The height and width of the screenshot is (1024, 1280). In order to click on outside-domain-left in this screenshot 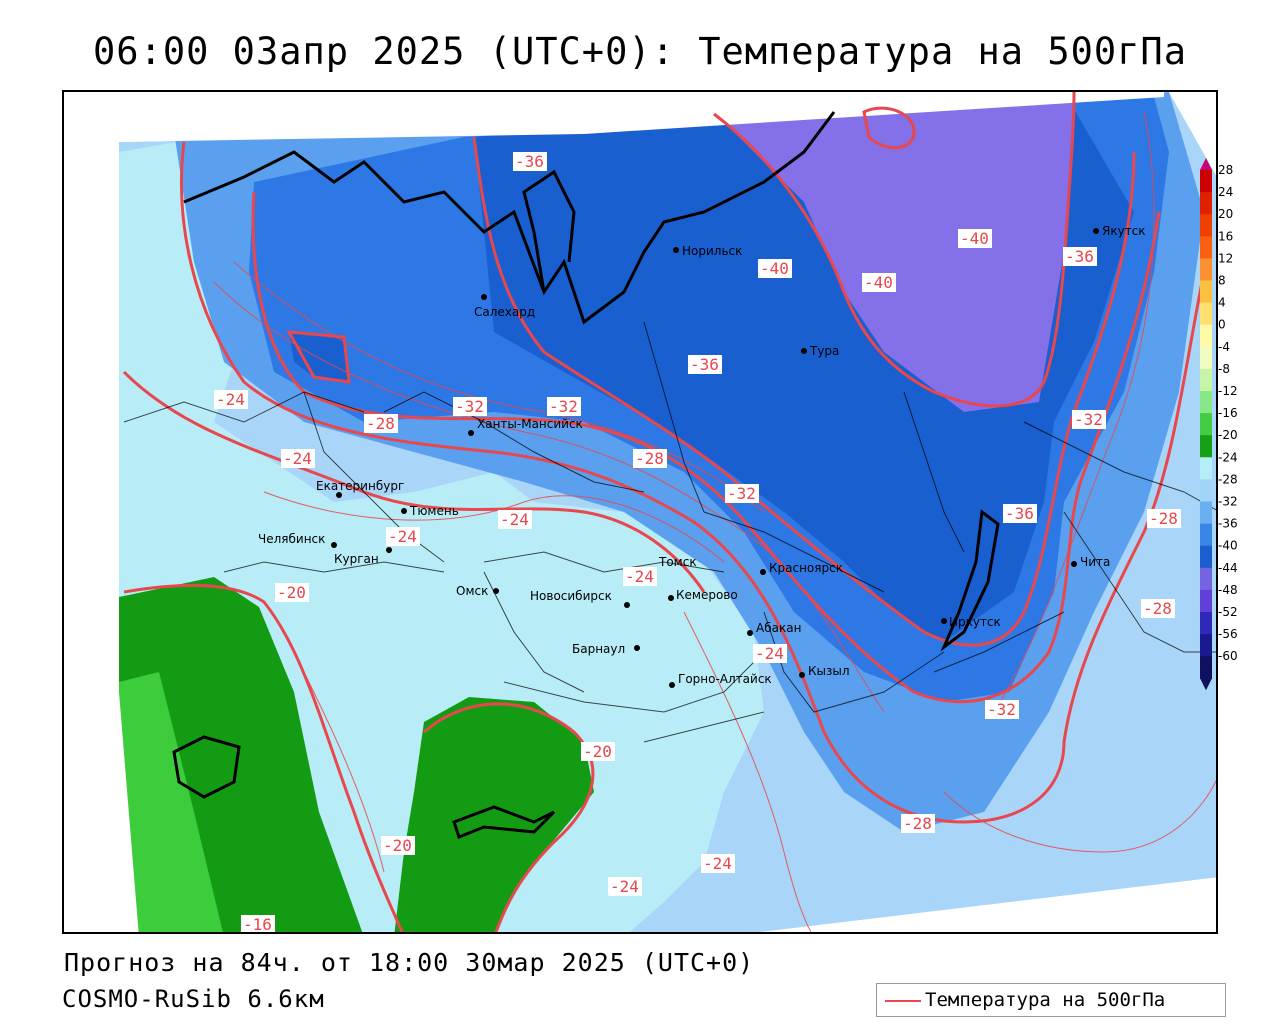, I will do `click(101, 512)`.